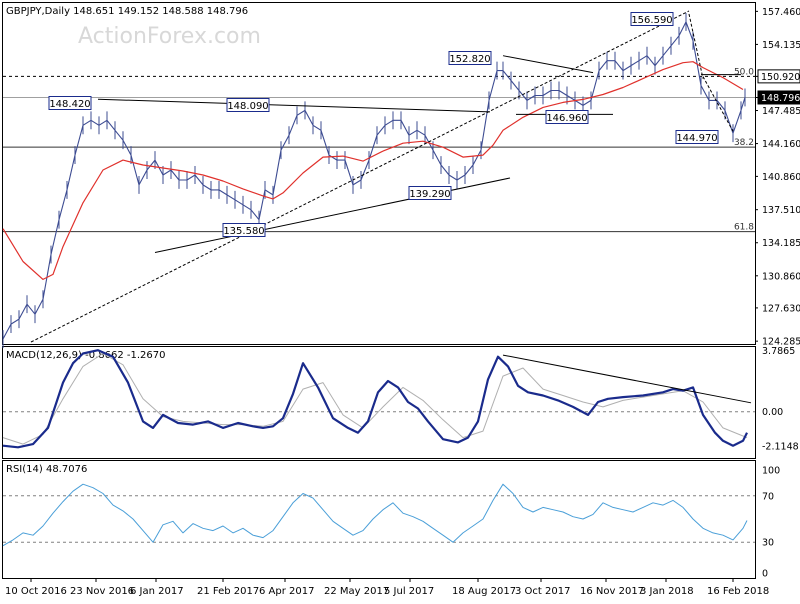 Image resolution: width=800 pixels, height=604 pixels. What do you see at coordinates (667, 591) in the screenshot?
I see `x-tick-10: 3 Jan 2018` at bounding box center [667, 591].